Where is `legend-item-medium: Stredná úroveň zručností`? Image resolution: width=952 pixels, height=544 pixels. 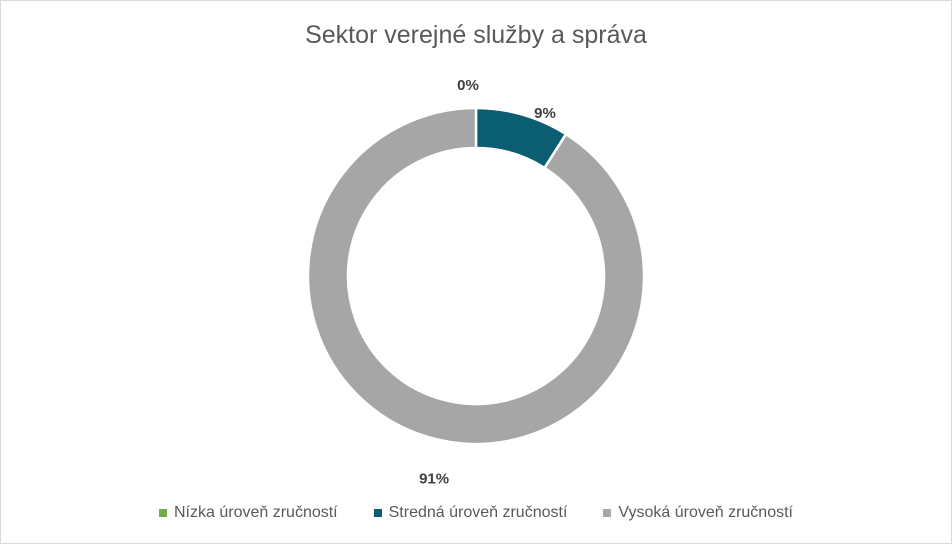
legend-item-medium: Stredná úroveň zručností is located at coordinates (470, 513).